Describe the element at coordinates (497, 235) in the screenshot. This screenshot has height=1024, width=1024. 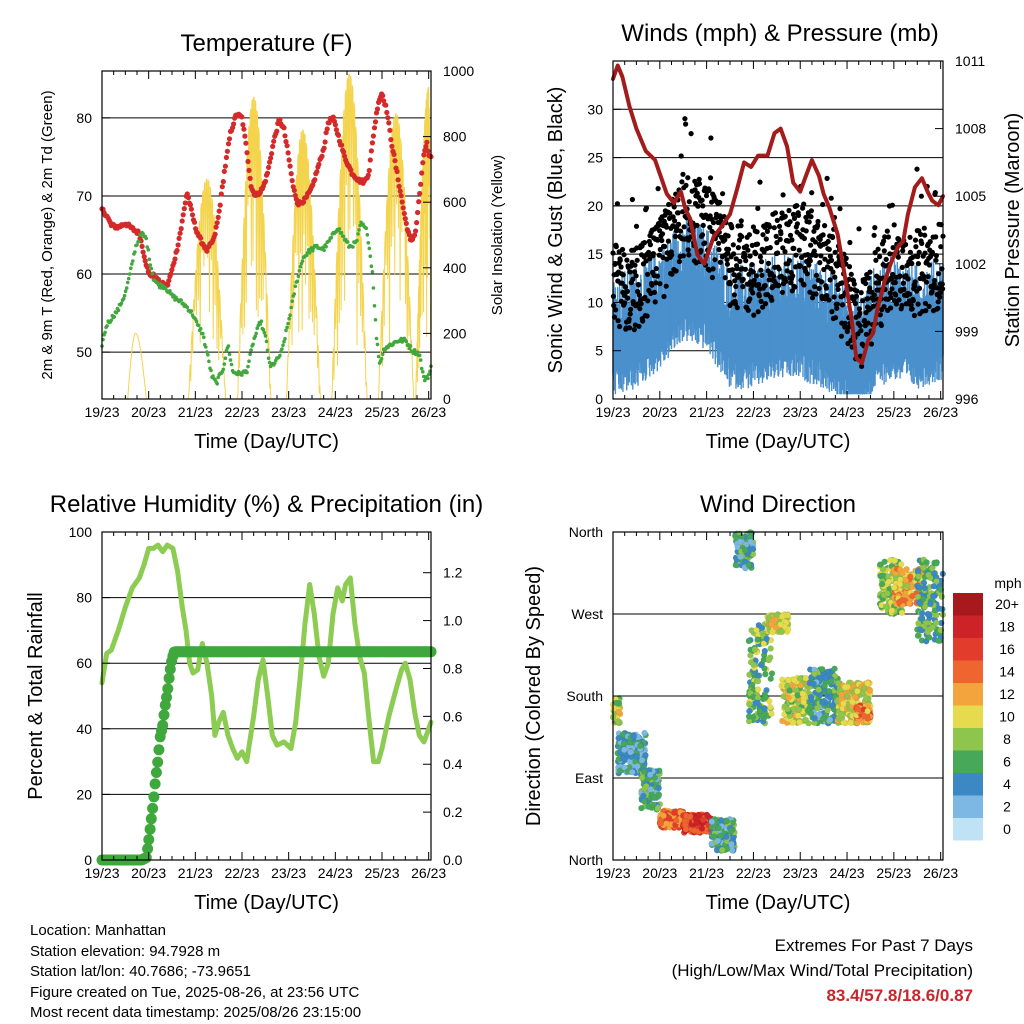
I see `panel1-ylabel-right: Solar Insolation (Yellow)` at that location.